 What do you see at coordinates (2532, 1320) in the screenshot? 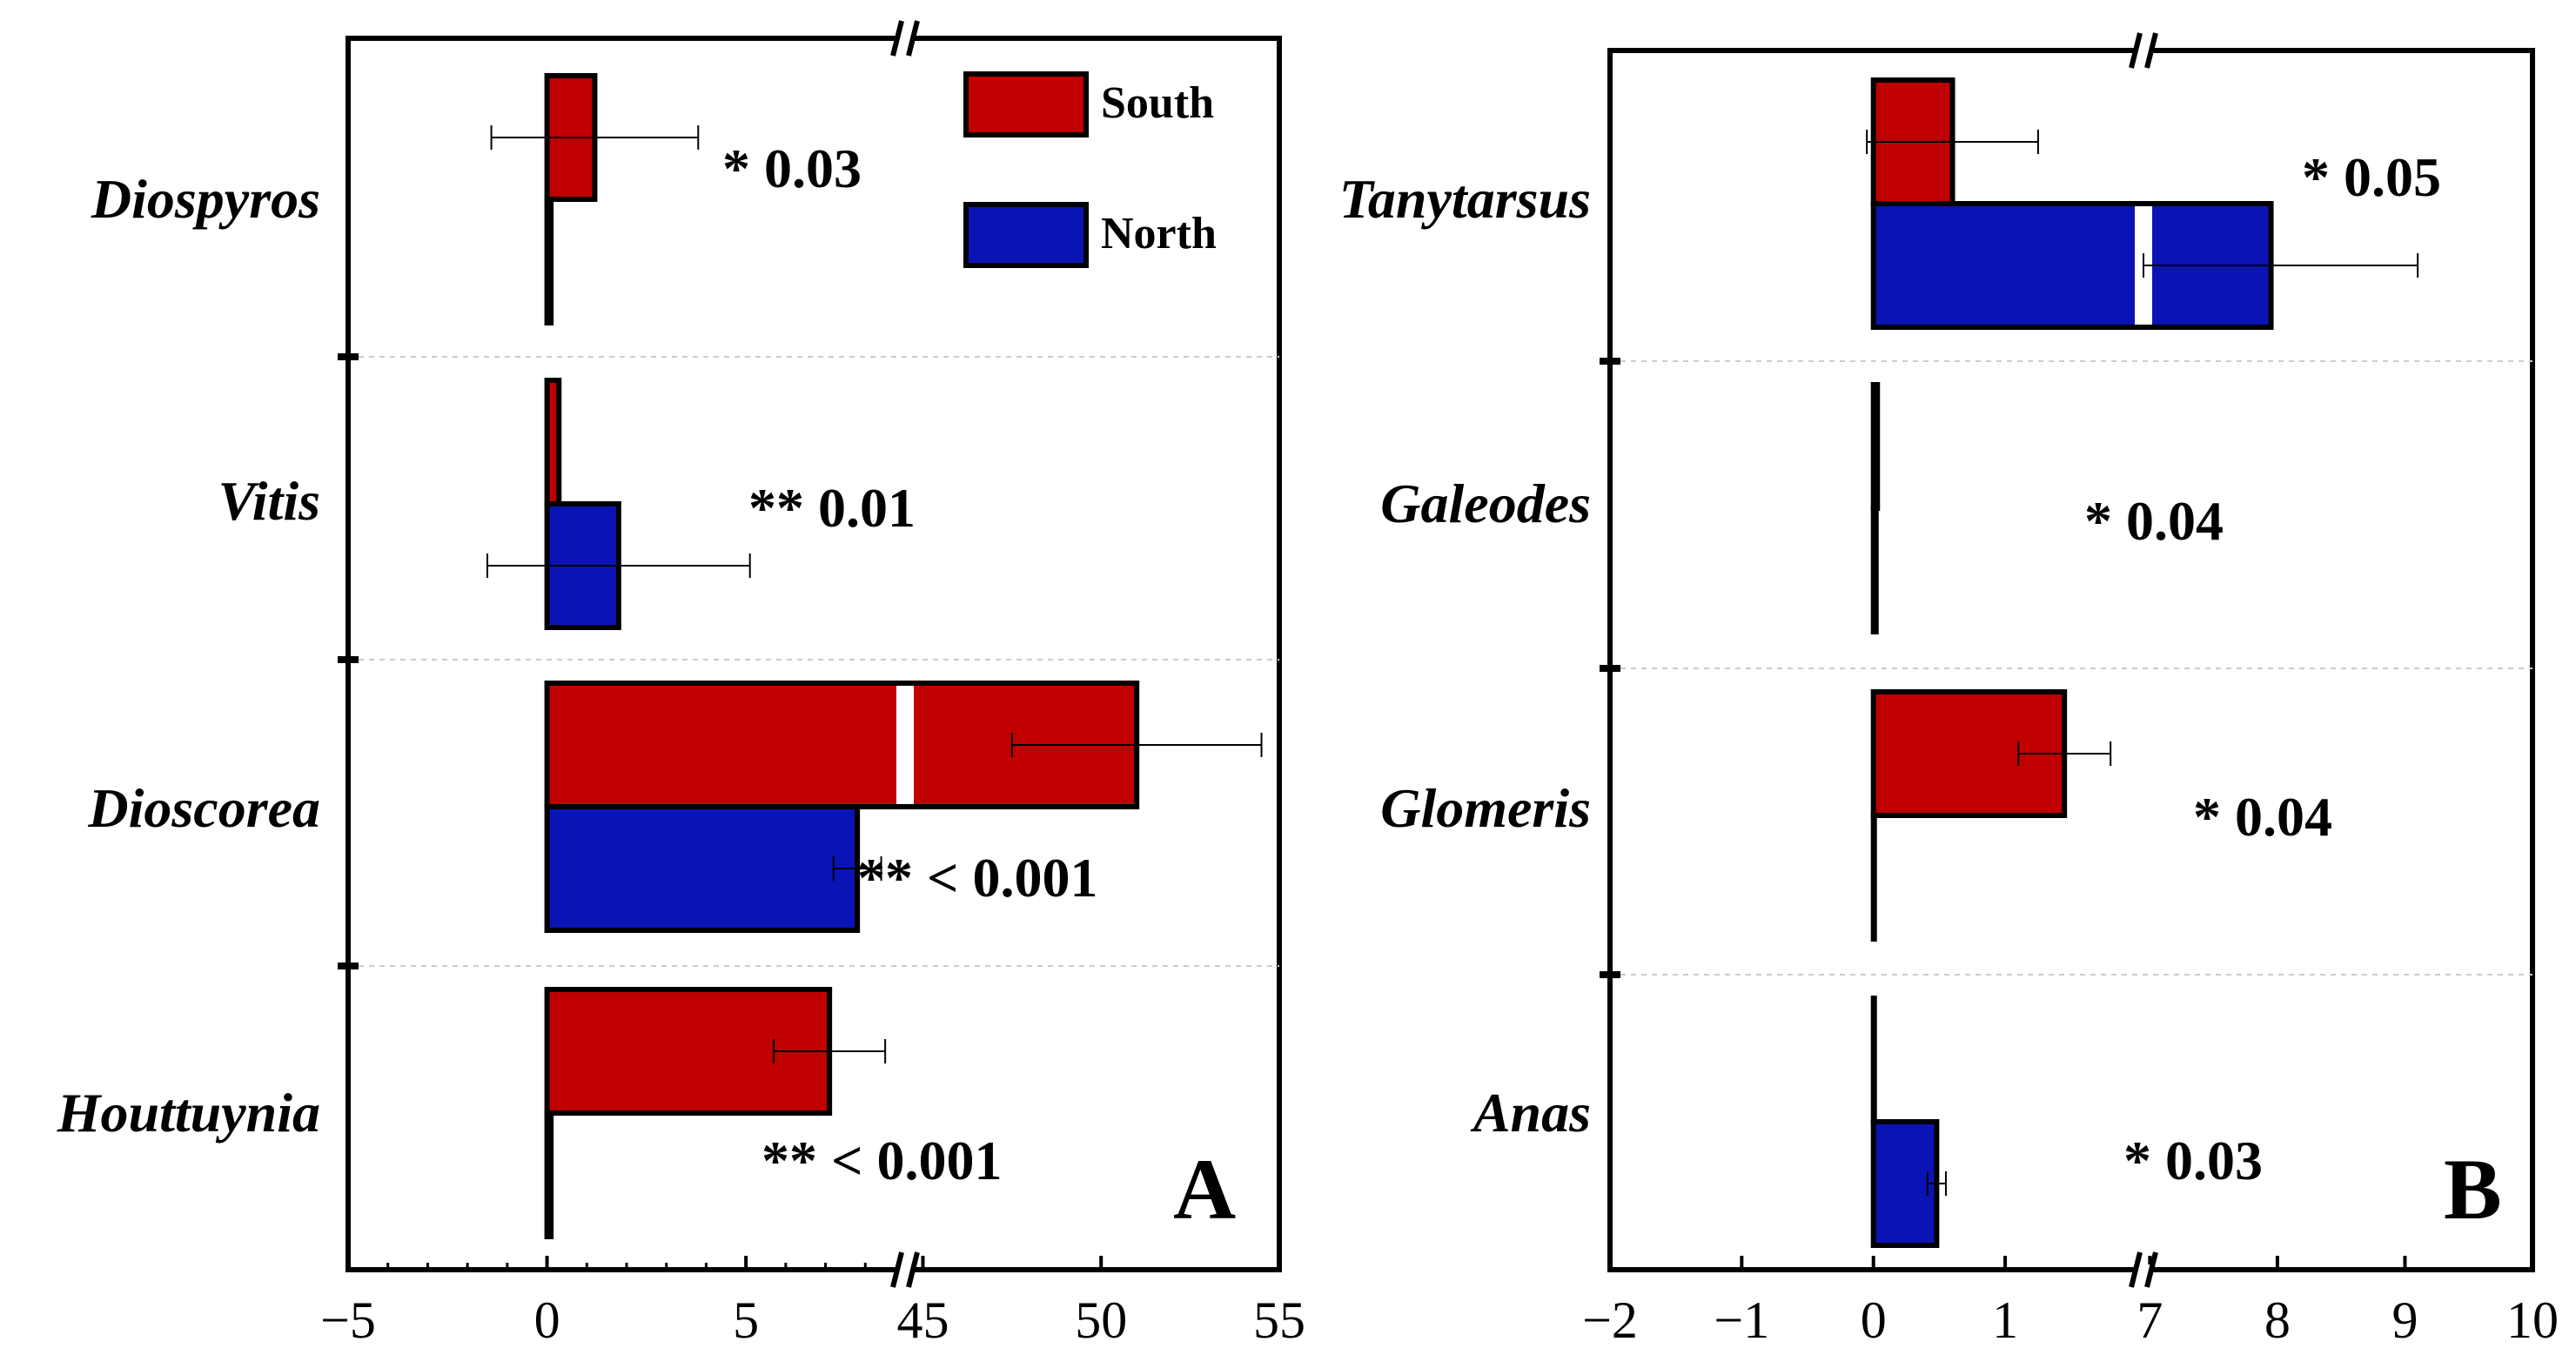
I see `x-tick-label: 10` at bounding box center [2532, 1320].